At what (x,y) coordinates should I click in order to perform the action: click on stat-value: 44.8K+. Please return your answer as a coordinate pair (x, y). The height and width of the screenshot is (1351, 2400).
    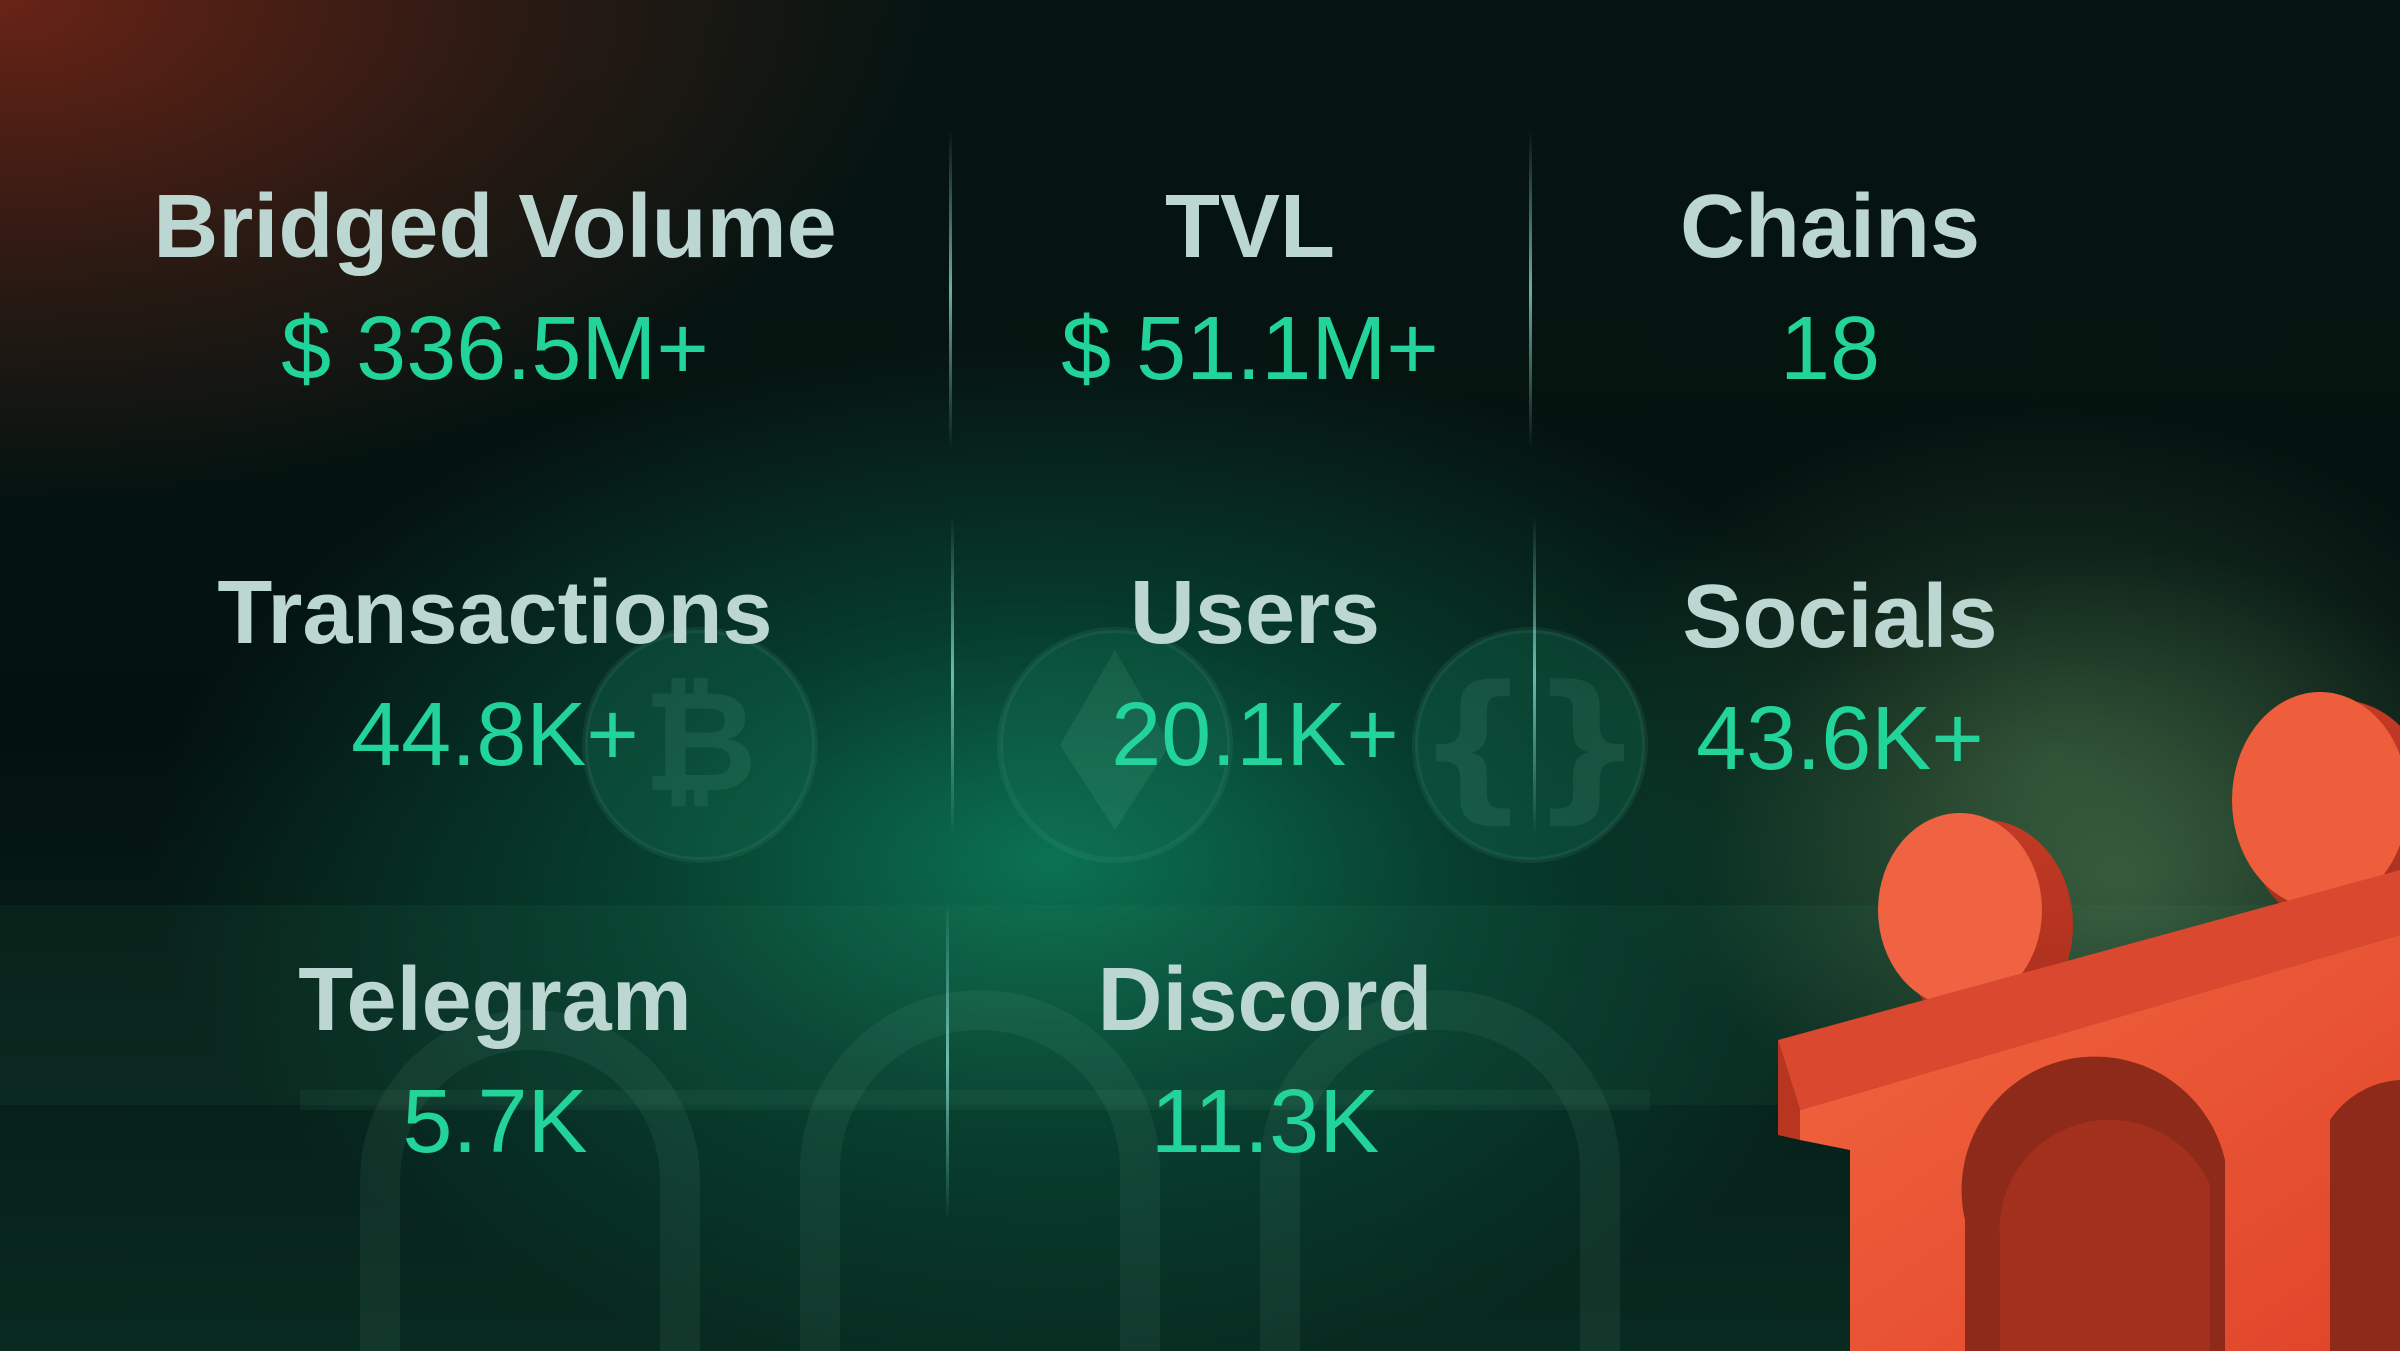
    Looking at the image, I should click on (495, 735).